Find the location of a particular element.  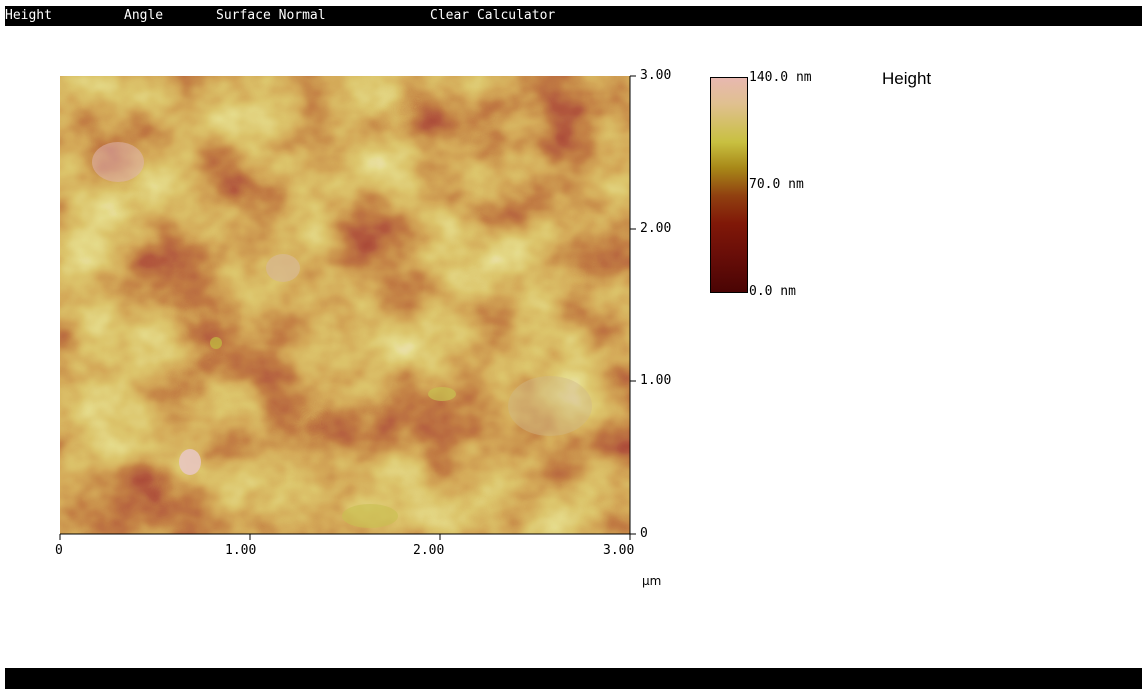

height-colorbar is located at coordinates (729, 185).